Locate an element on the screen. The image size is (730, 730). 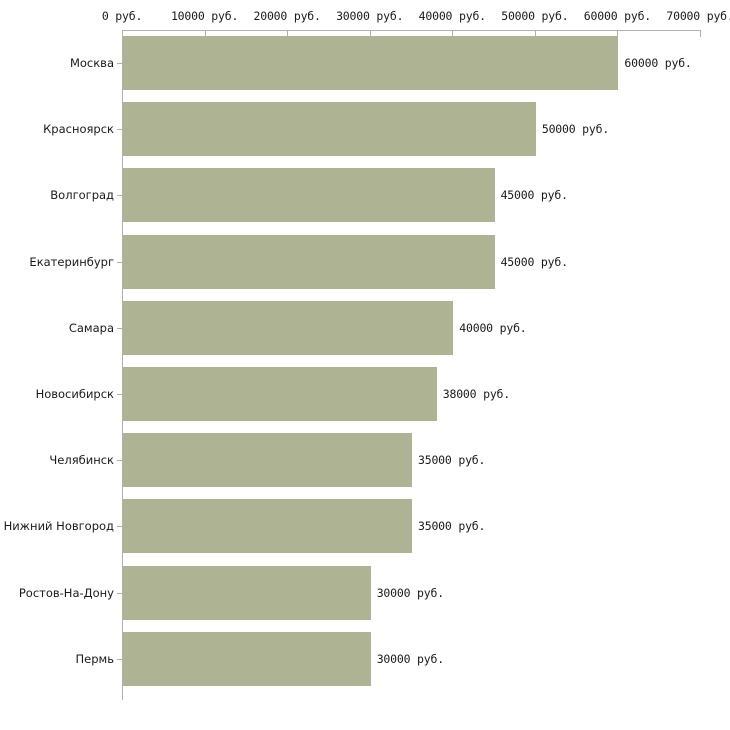
y-axis-category-label: Нижний Новгород is located at coordinates (58, 526).